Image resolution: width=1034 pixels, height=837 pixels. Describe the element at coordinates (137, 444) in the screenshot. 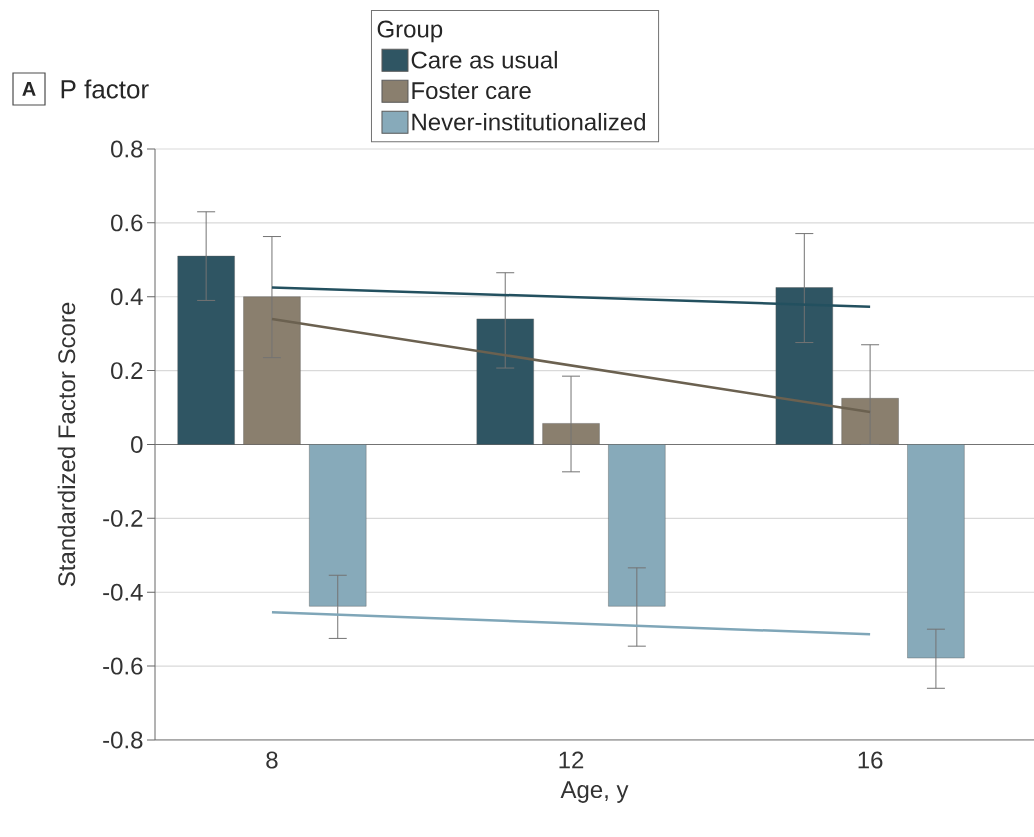

I see `y-tick-label: 0` at that location.